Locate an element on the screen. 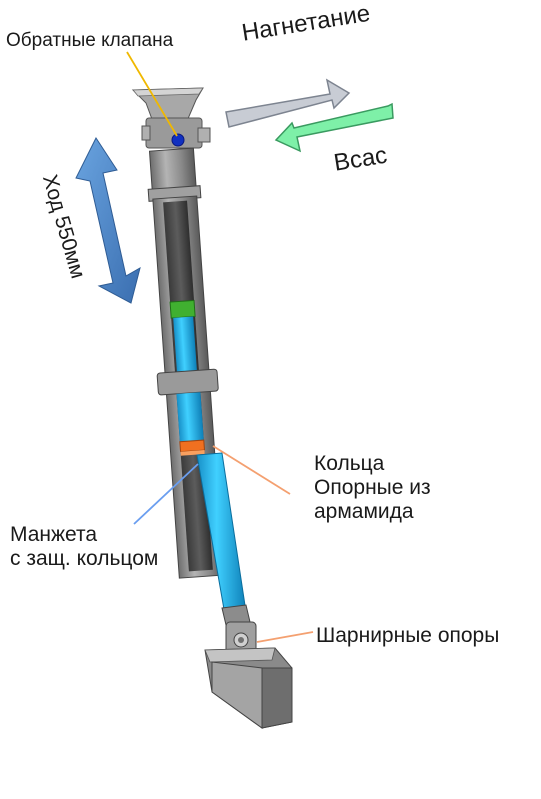 The height and width of the screenshot is (799, 541). bottom-support is located at coordinates (248, 688).